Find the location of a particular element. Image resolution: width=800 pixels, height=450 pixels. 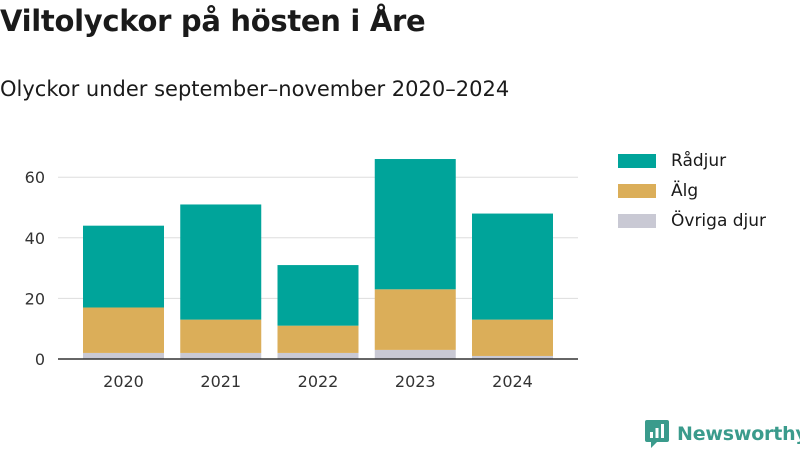

x-tick-label-2023: 2023 is located at coordinates (415, 381).